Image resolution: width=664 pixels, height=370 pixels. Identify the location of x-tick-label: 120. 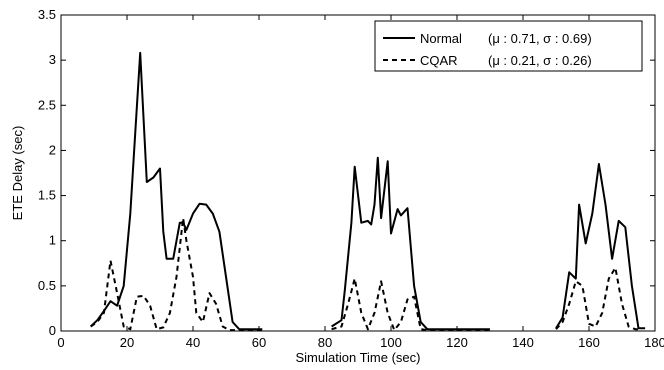
(457, 342).